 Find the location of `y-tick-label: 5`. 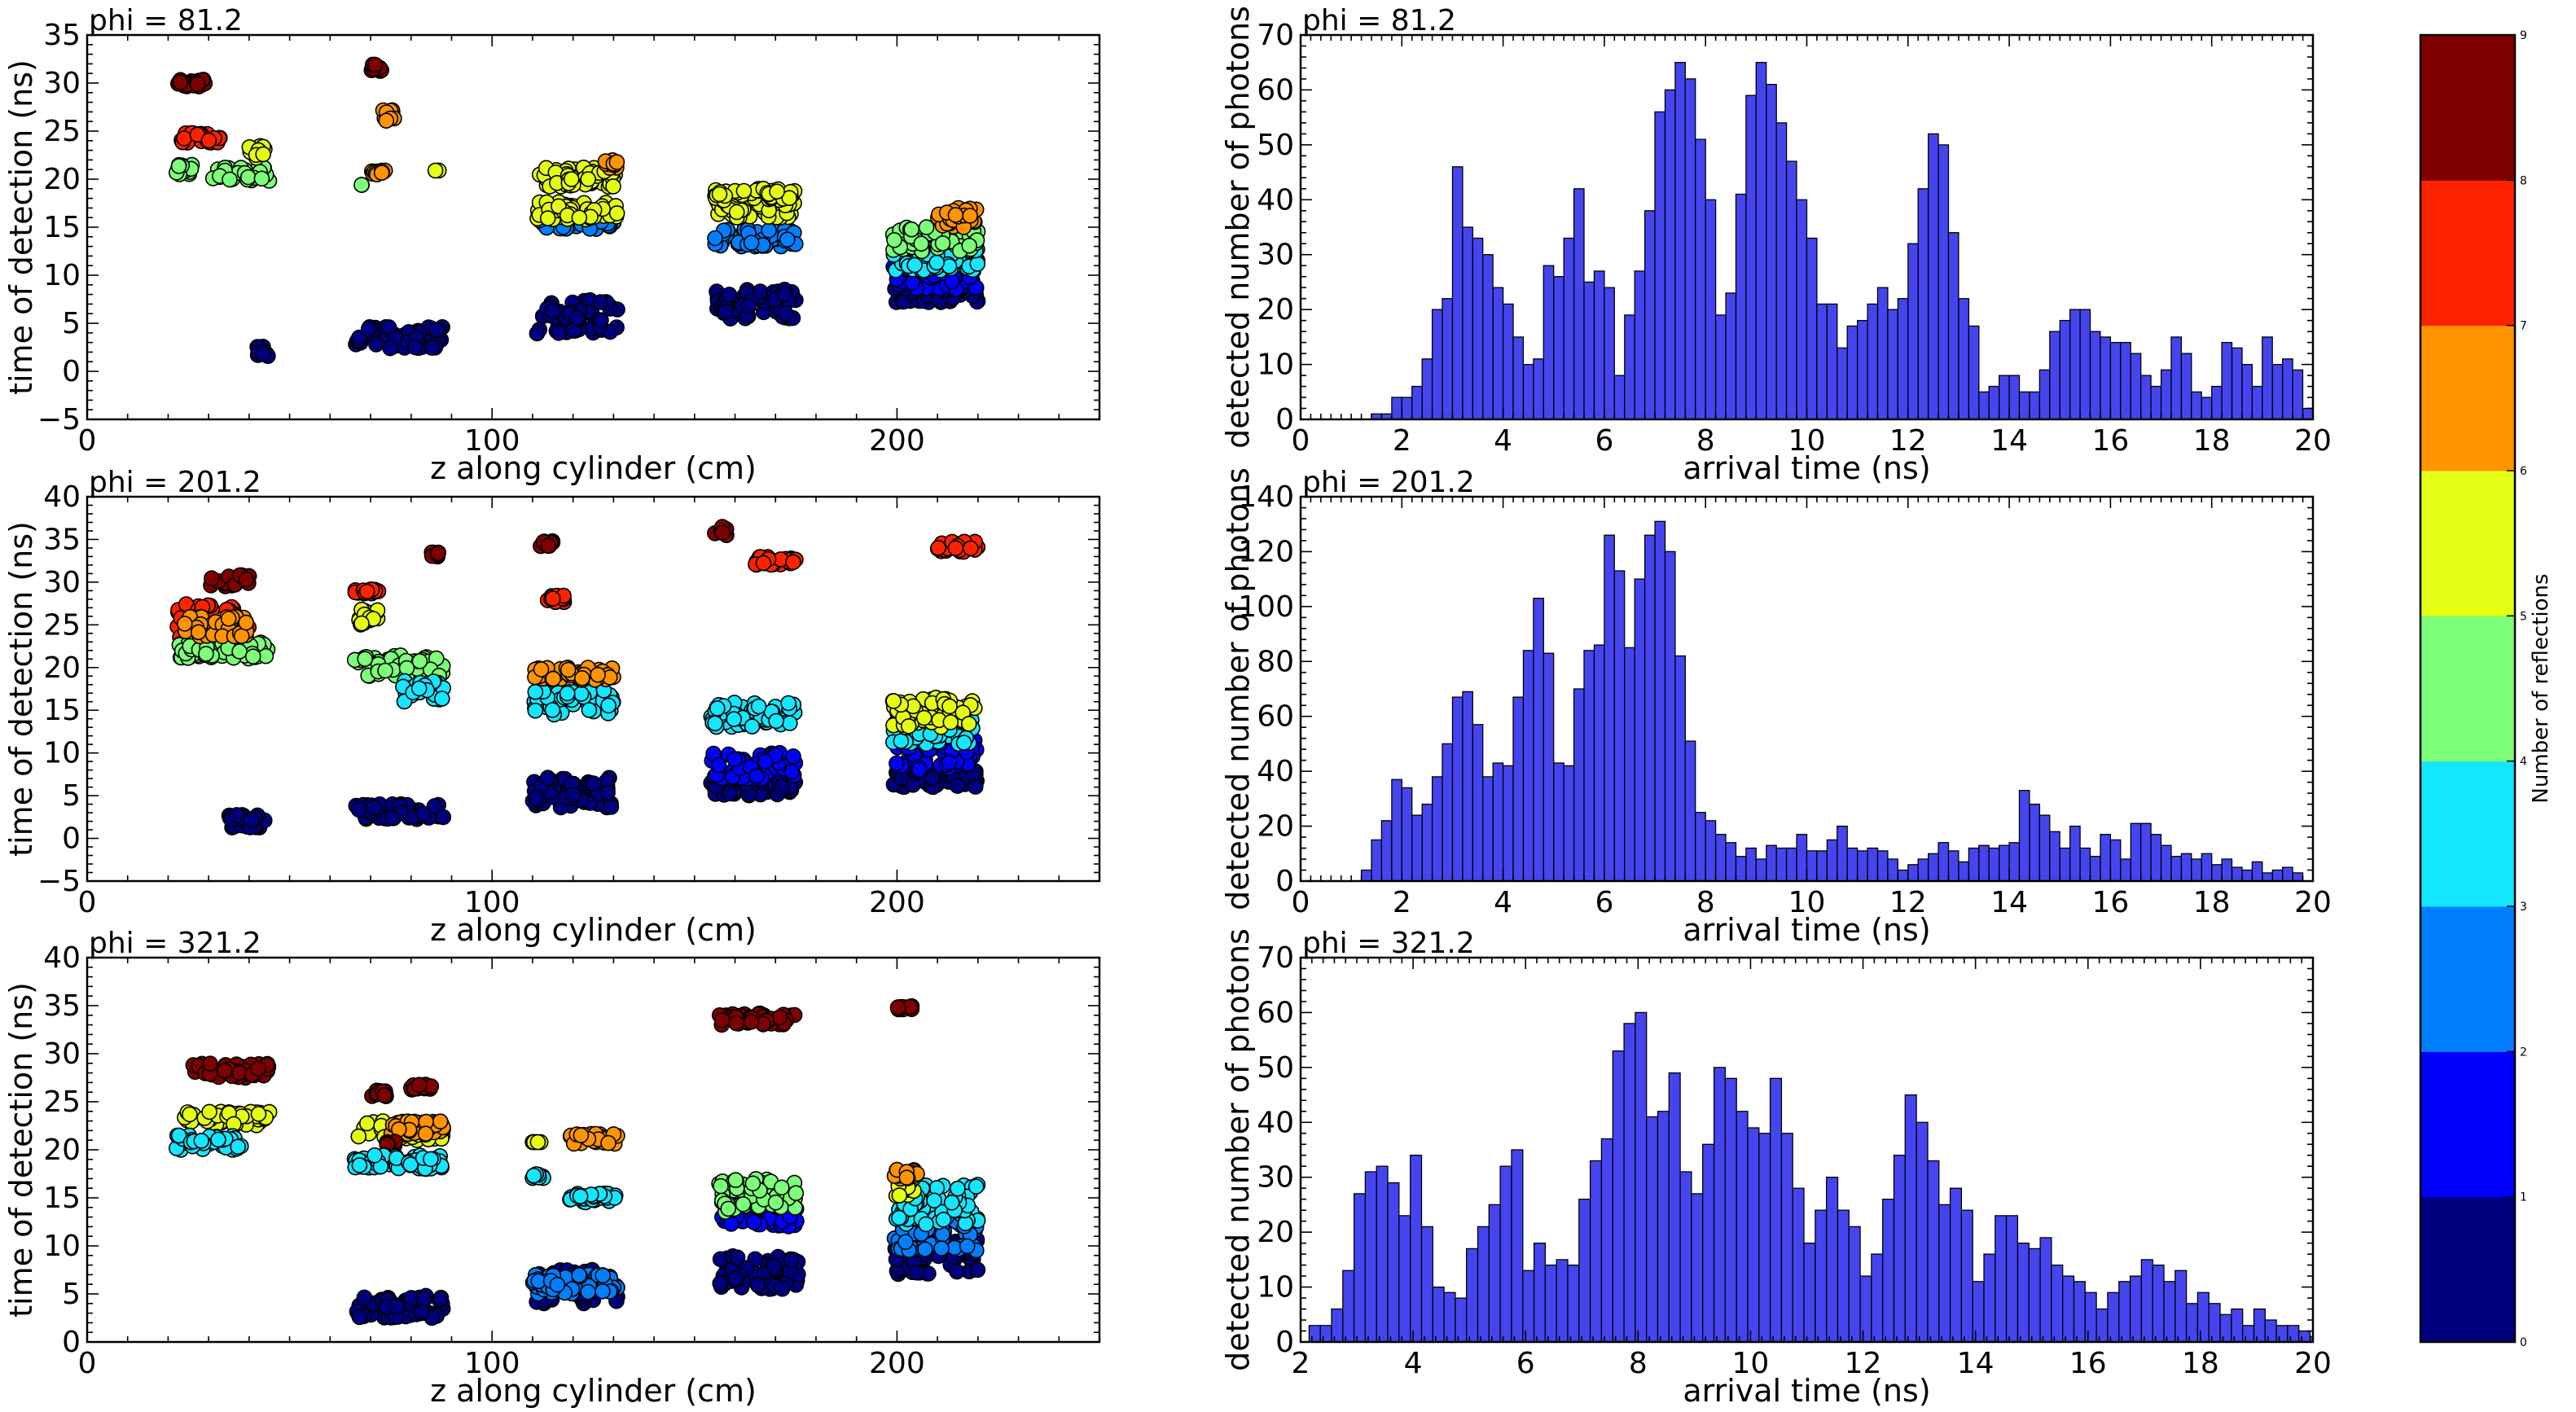

y-tick-label: 5 is located at coordinates (71, 796).